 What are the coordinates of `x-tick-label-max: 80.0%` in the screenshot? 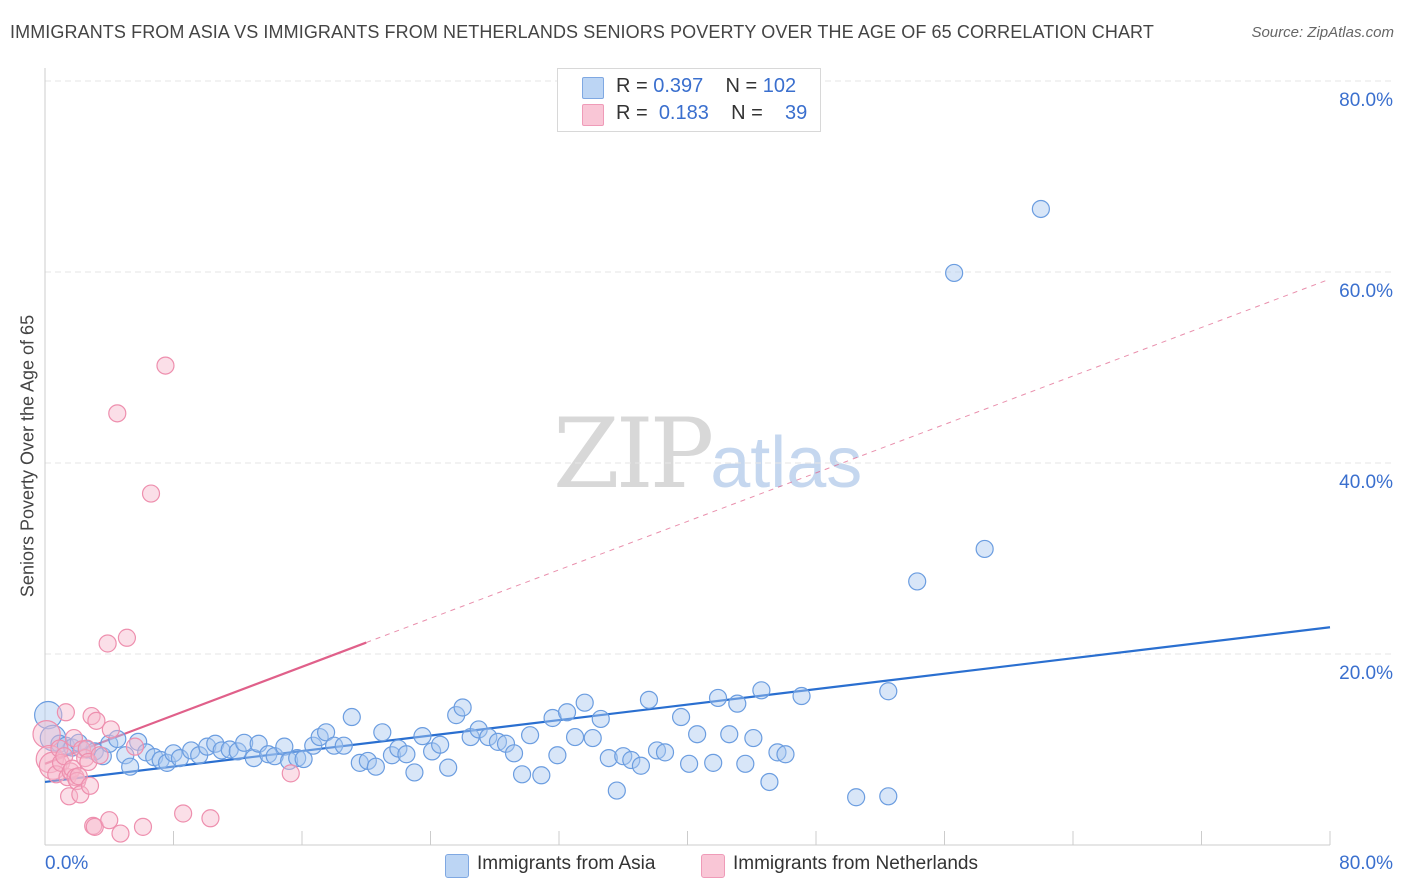 It's located at (1366, 863).